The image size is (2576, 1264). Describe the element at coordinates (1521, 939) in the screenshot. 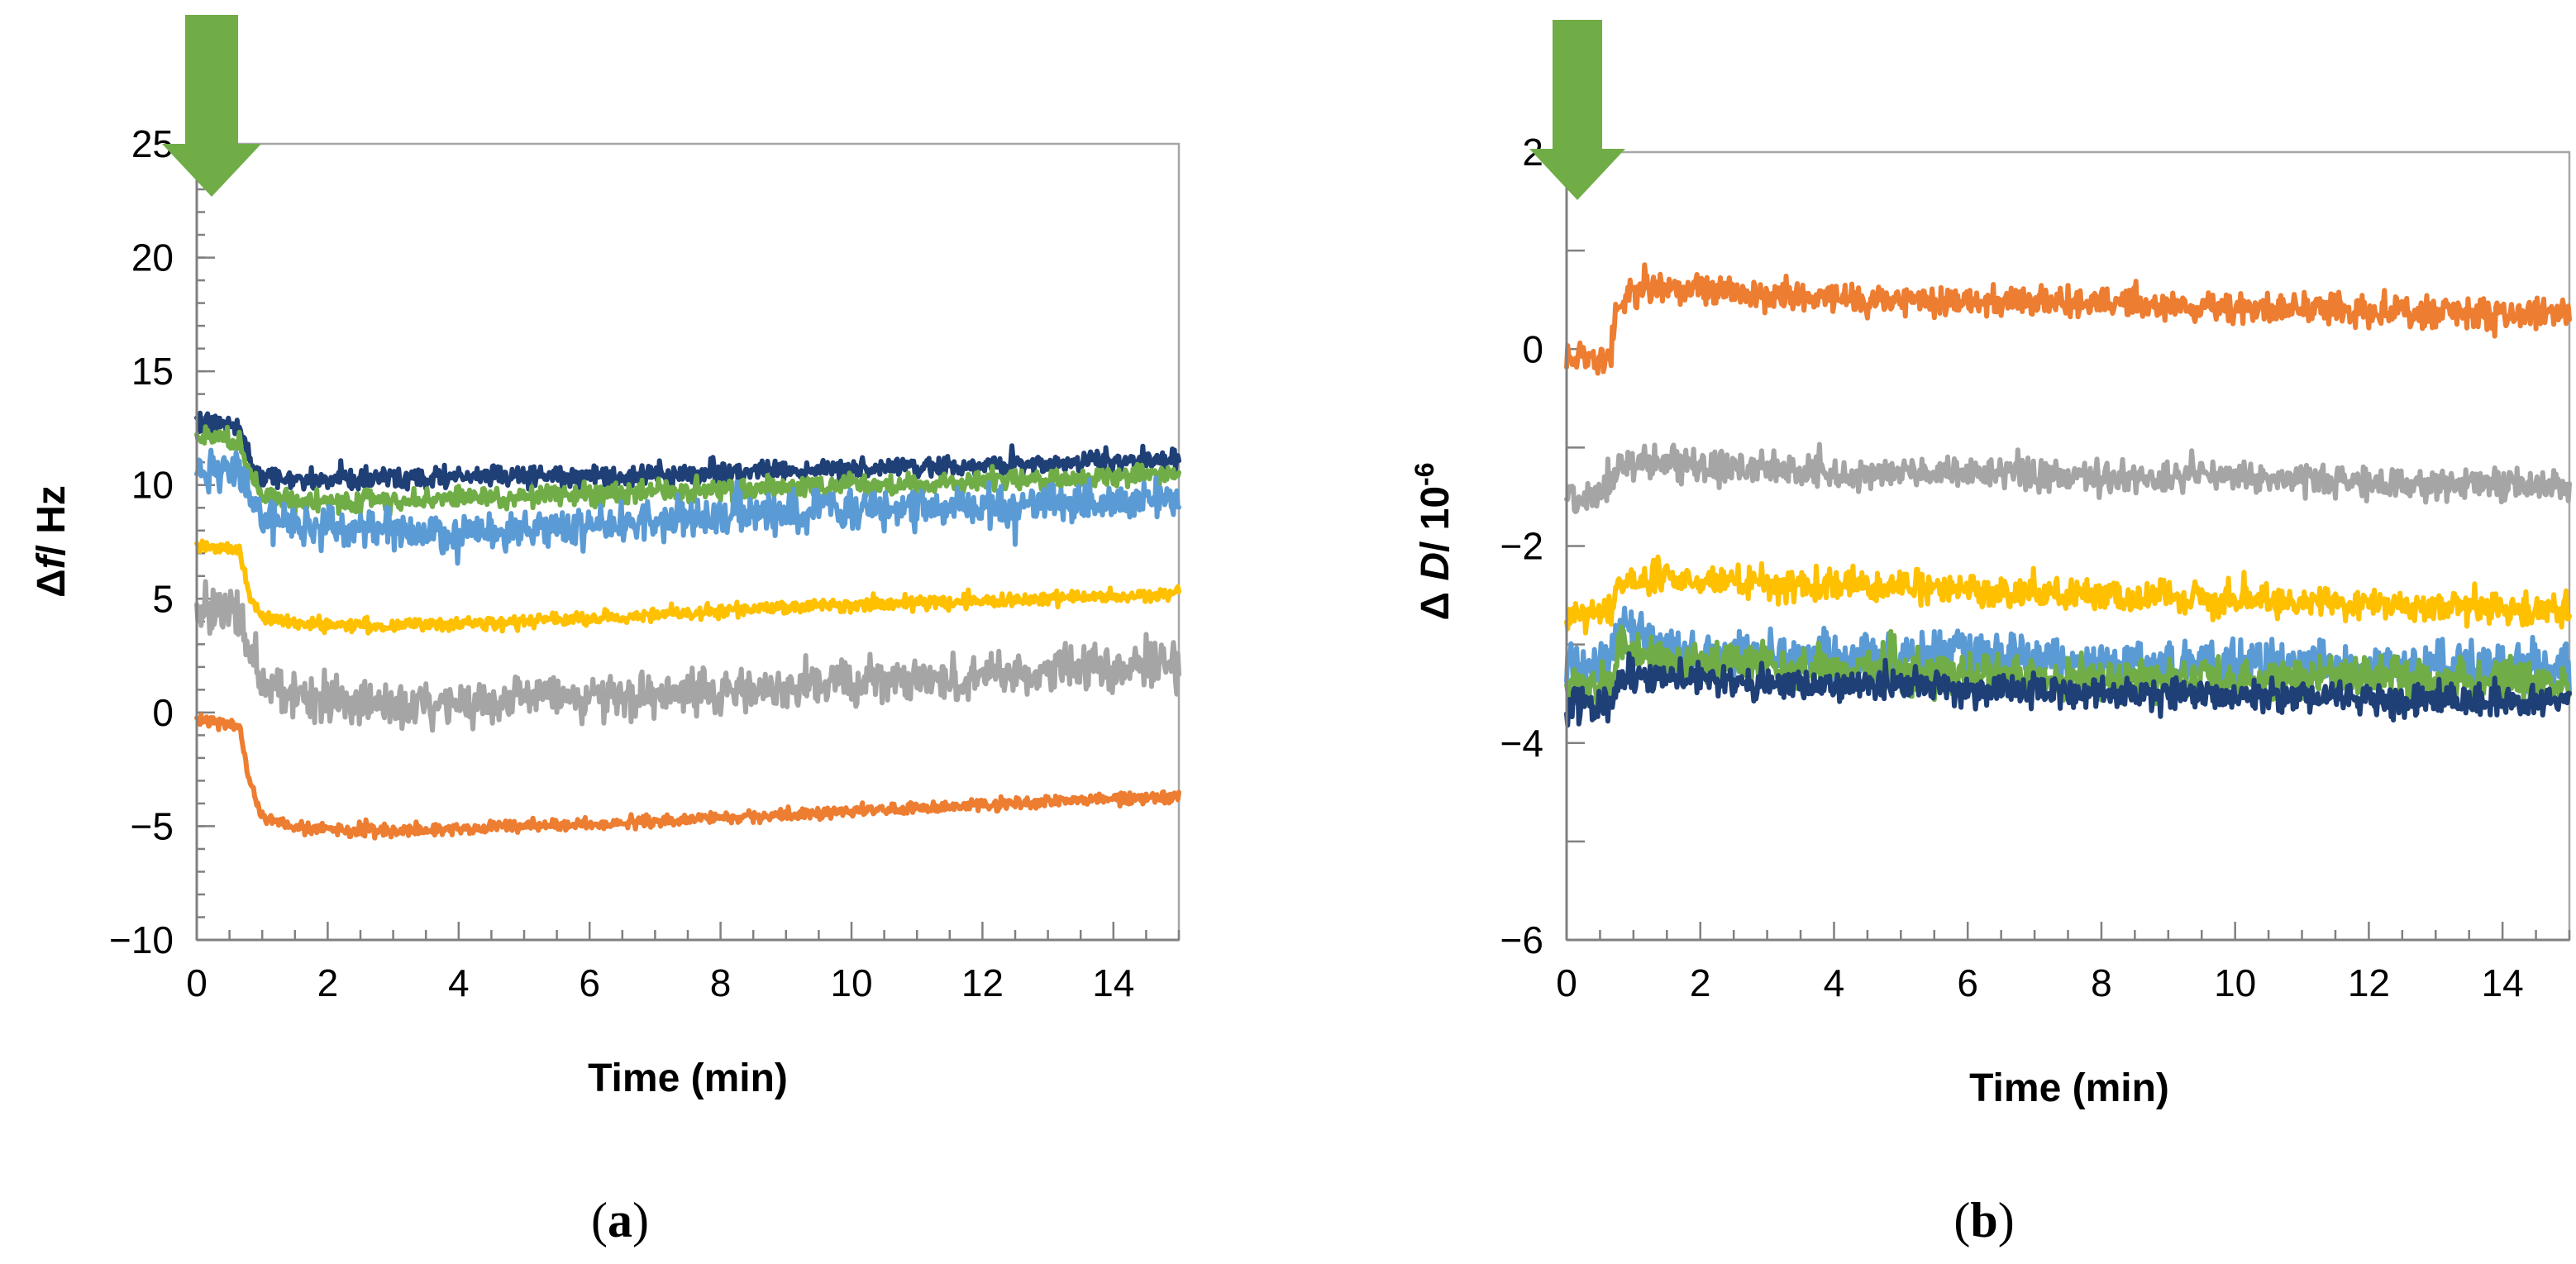

I see `y-tick-label: −6` at that location.